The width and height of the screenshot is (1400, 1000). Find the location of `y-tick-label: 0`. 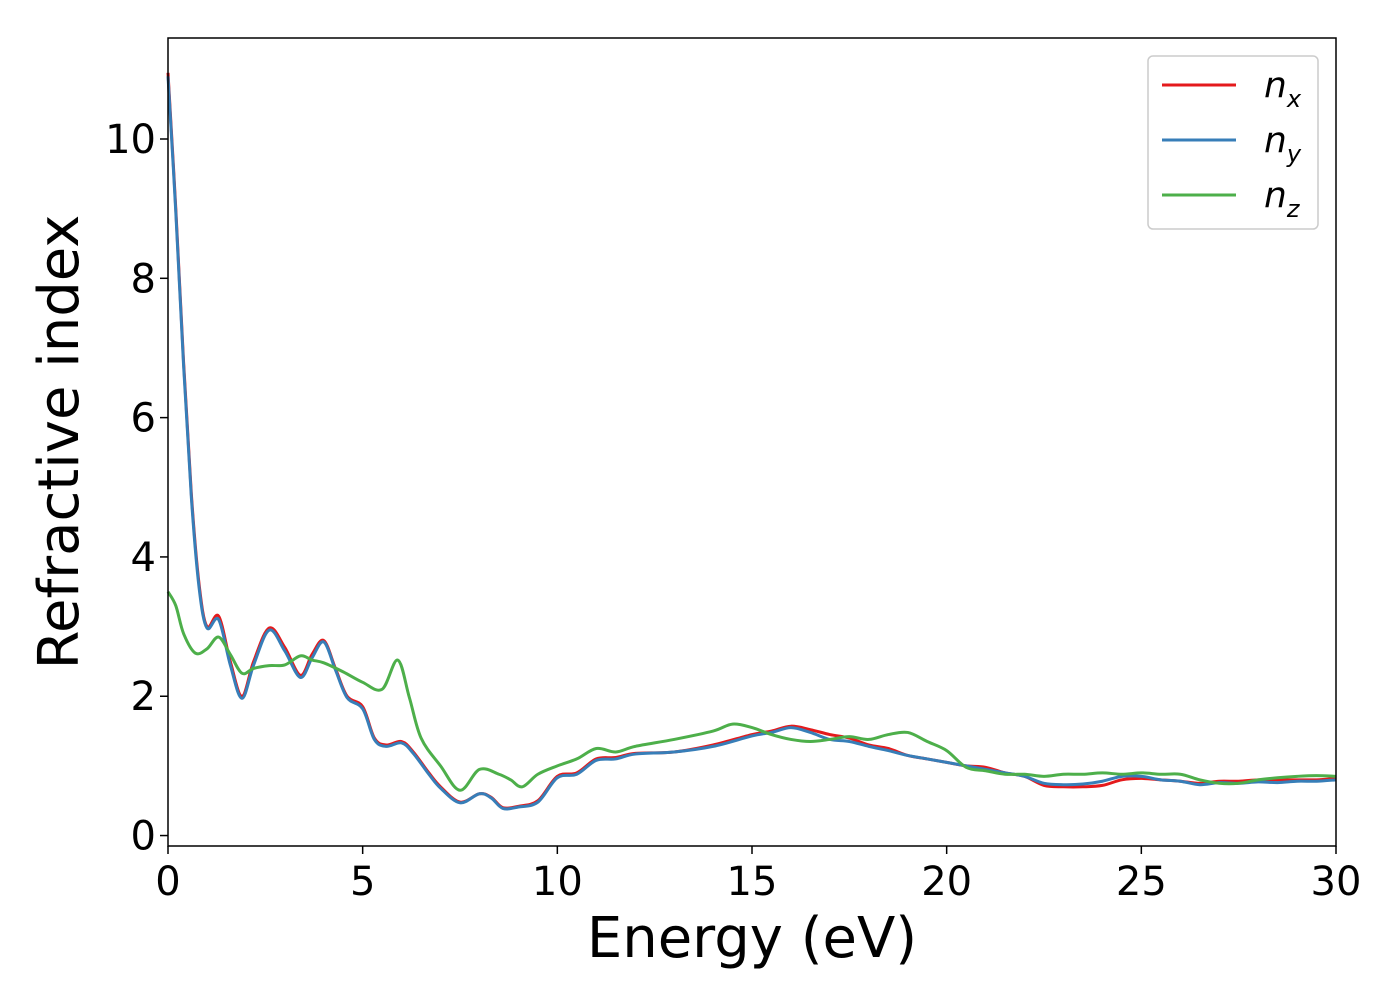

y-tick-label: 0 is located at coordinates (143, 837).